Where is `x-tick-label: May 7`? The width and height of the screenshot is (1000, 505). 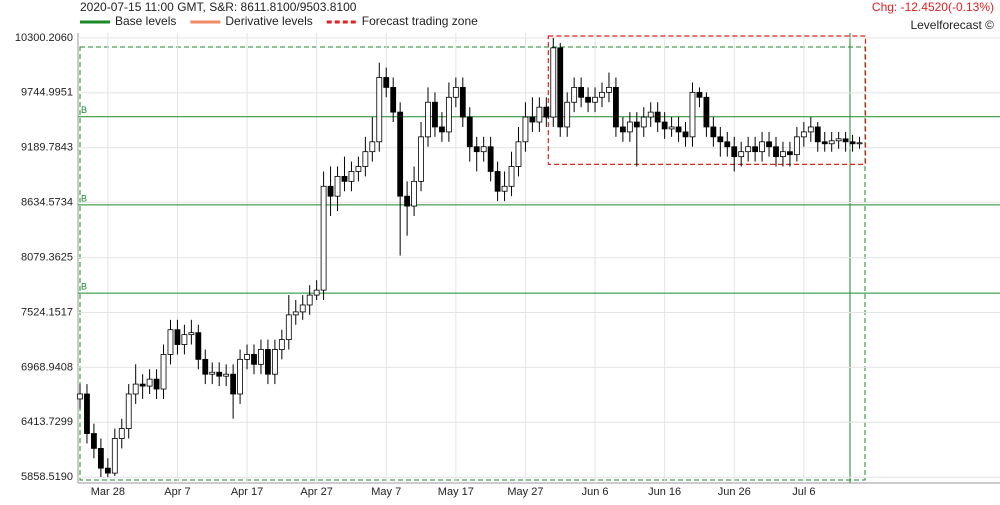
x-tick-label: May 7 is located at coordinates (386, 492).